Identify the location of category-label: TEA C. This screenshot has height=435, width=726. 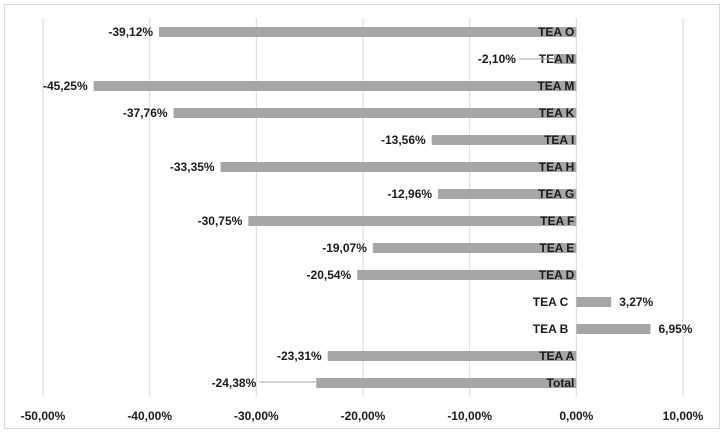
(551, 302).